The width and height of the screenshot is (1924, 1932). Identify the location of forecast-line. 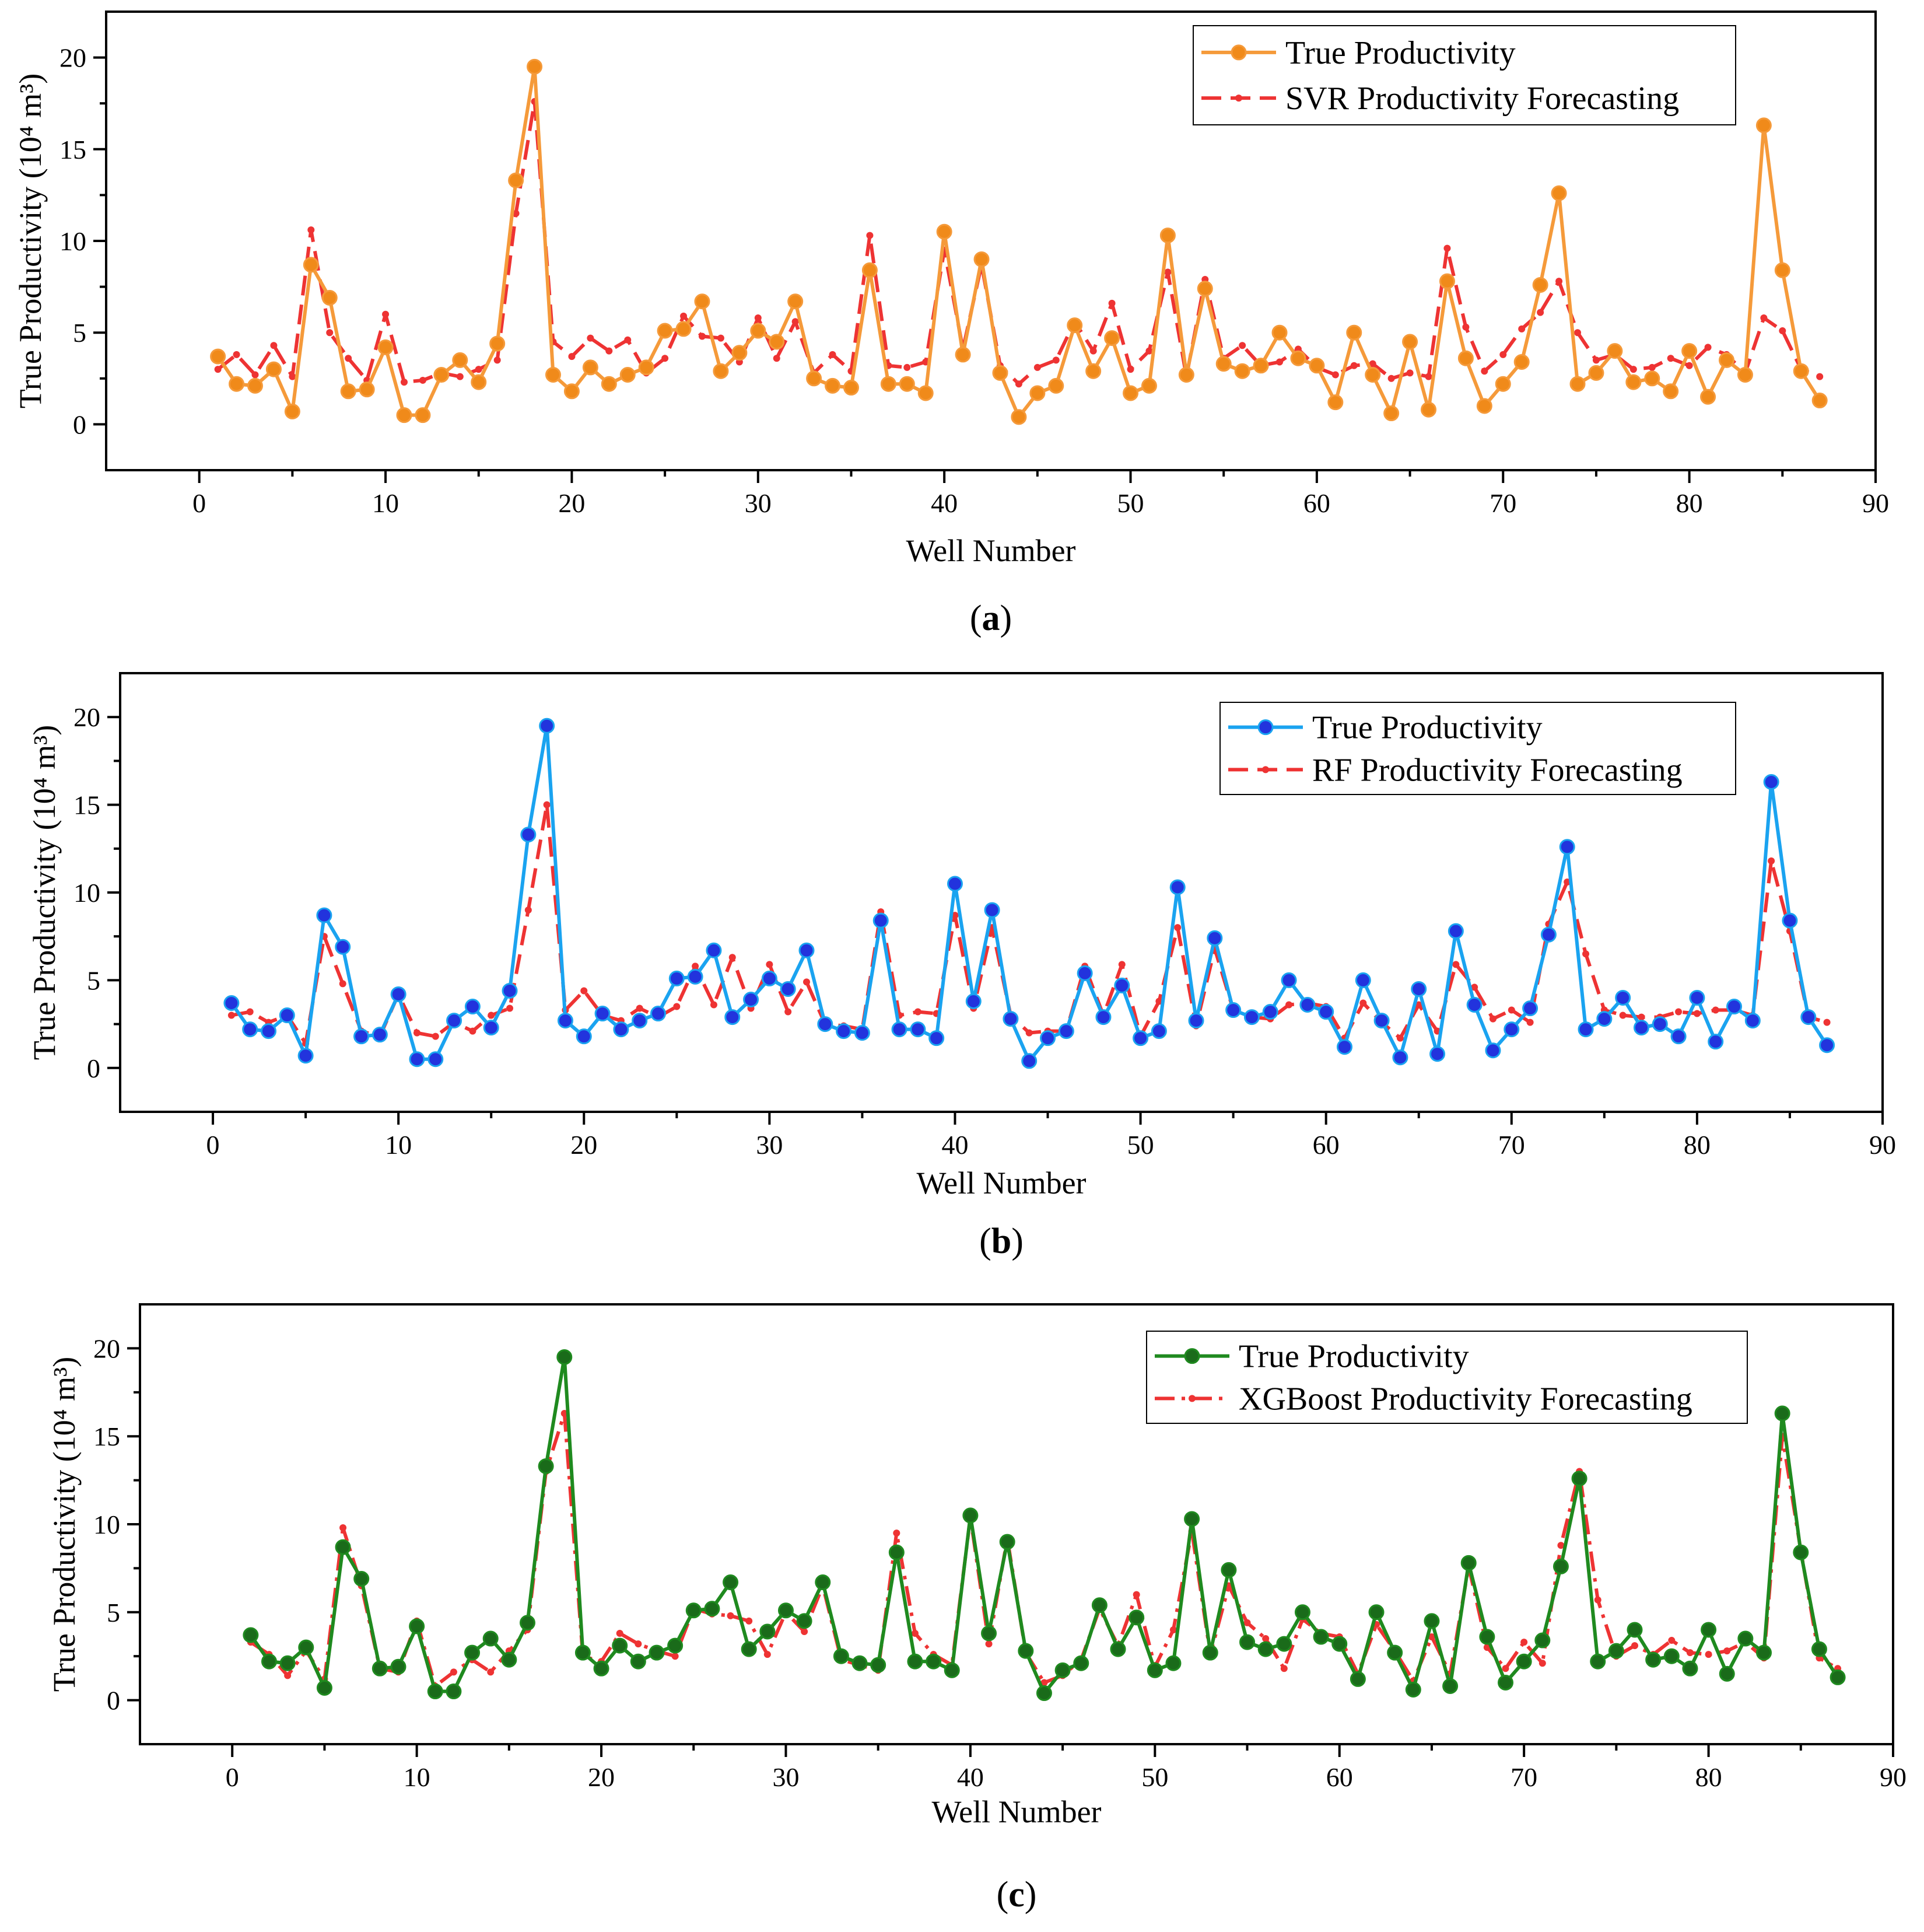
(1018, 243).